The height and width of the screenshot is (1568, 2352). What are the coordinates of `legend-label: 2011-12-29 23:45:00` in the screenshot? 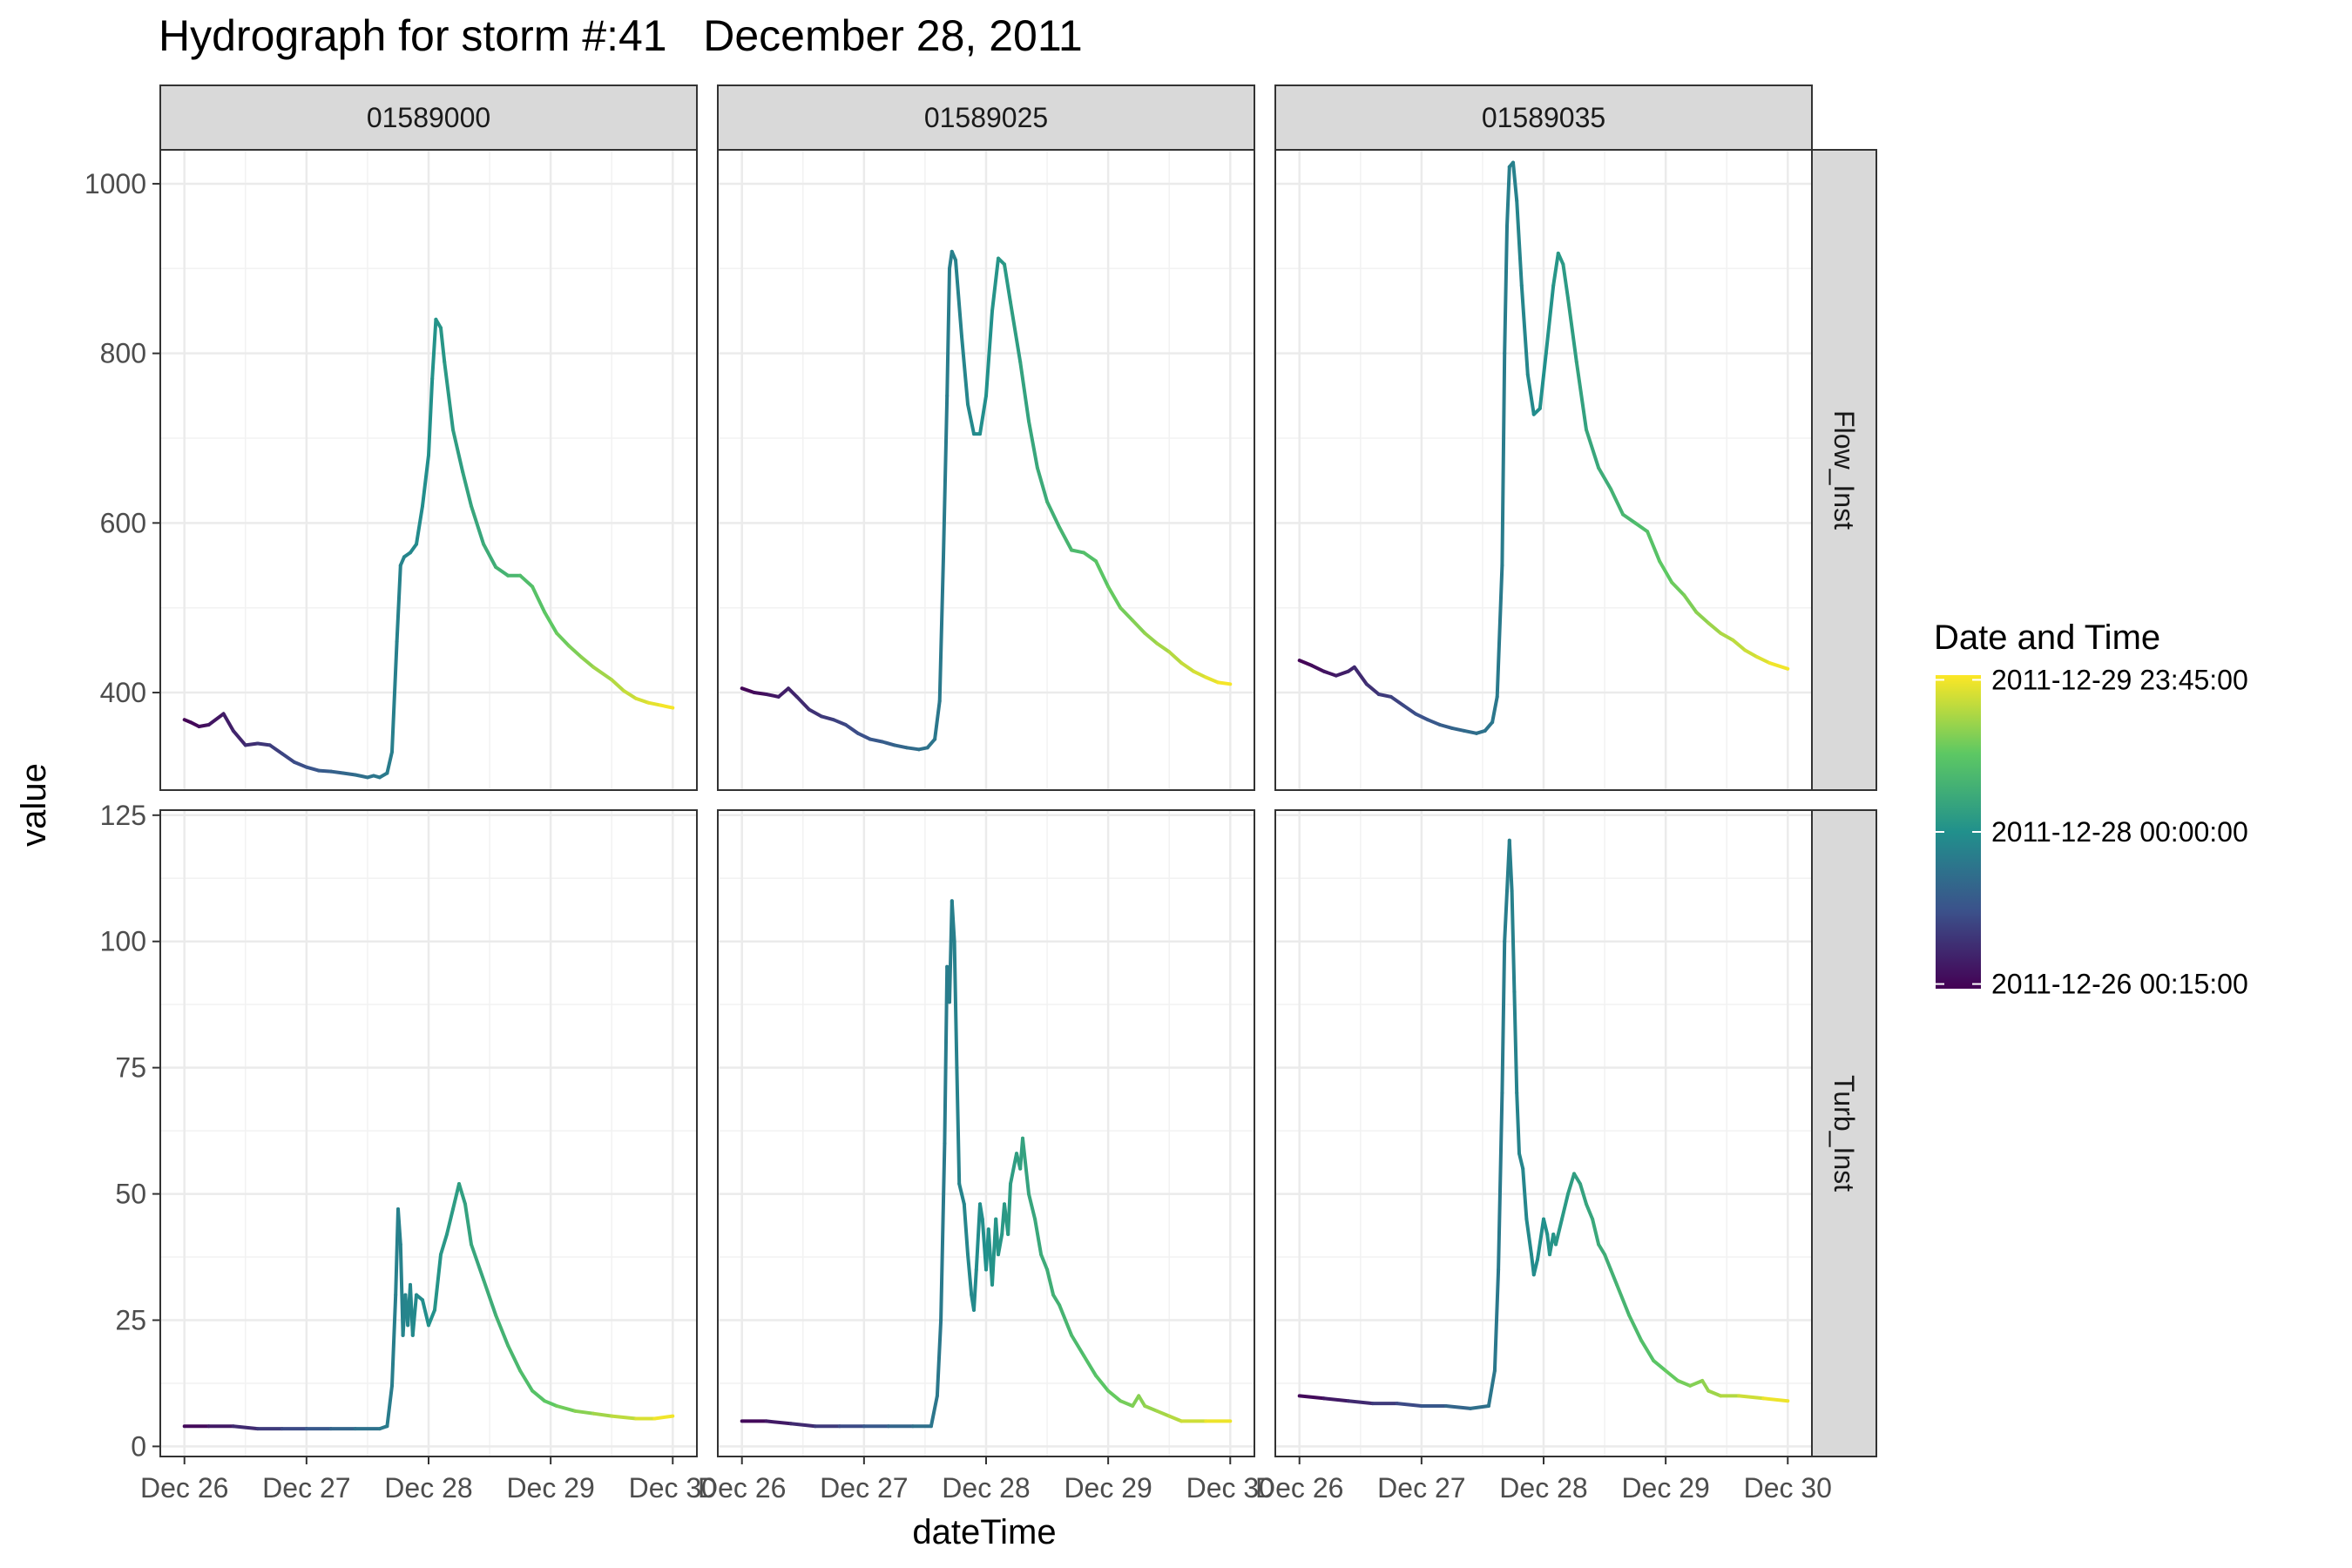 It's located at (2119, 679).